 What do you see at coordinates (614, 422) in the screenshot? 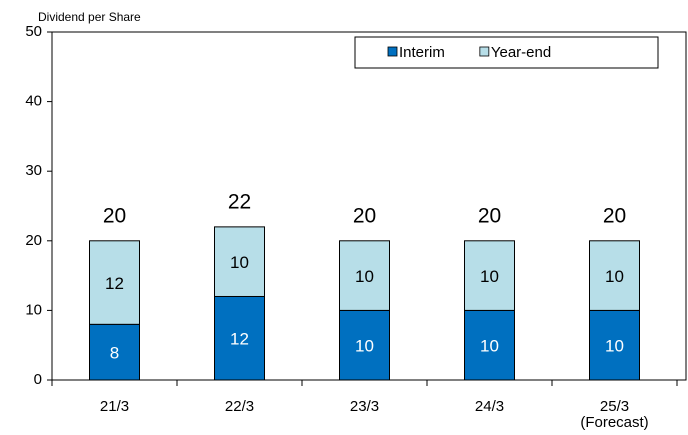
I see `x-tick-label-line: (Forecast)` at bounding box center [614, 422].